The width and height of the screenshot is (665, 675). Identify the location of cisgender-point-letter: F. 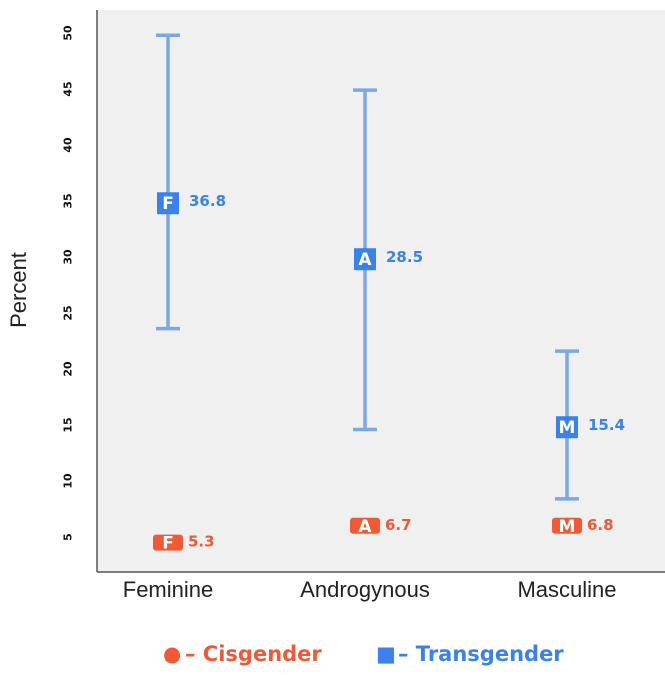
(168, 544).